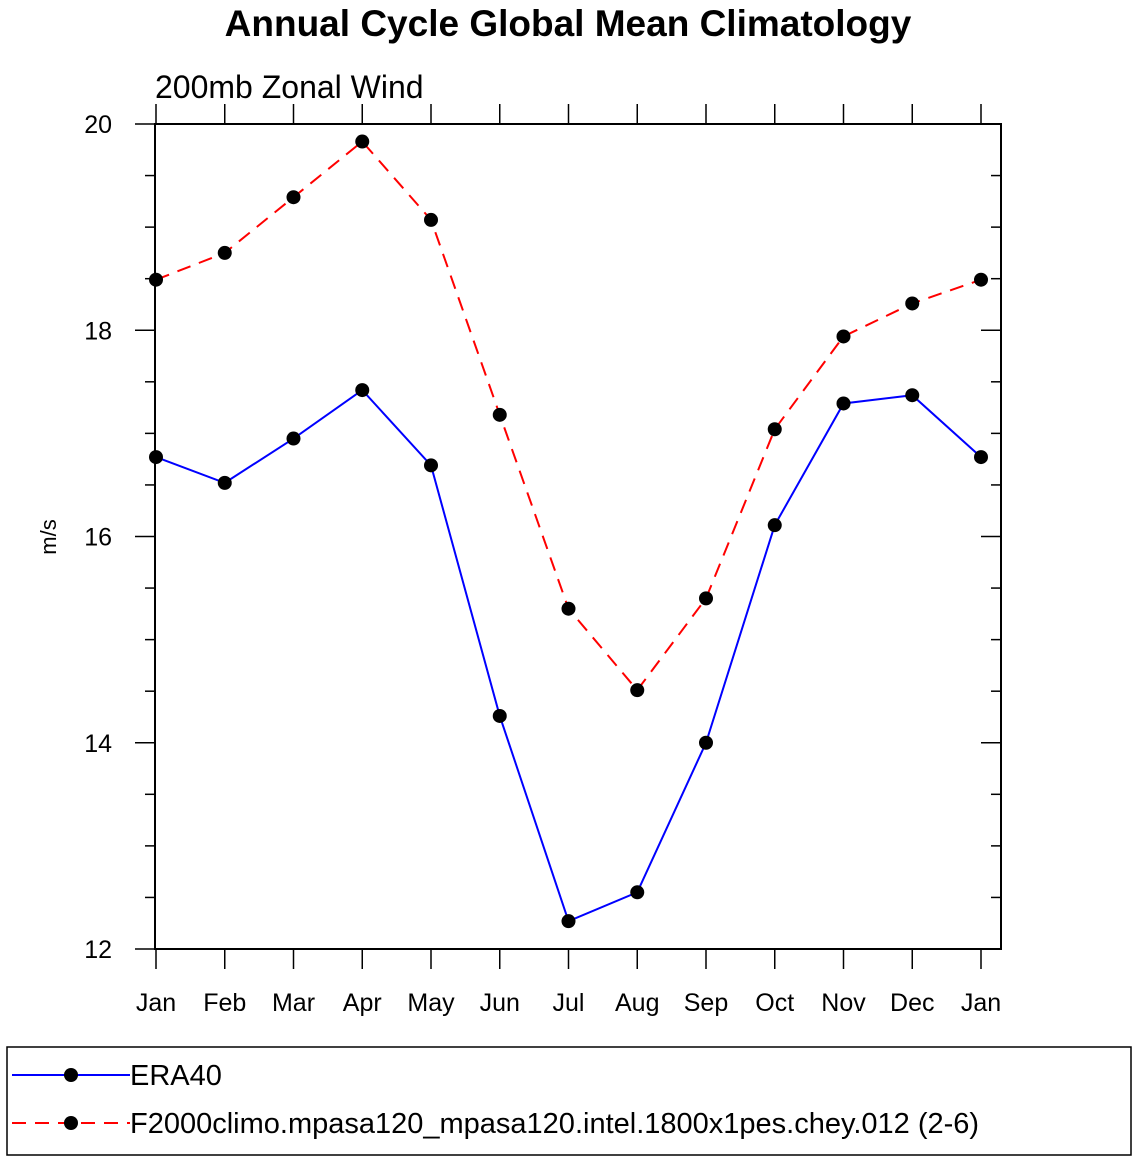  Describe the element at coordinates (293, 1003) in the screenshot. I see `x-tick-label: Mar` at that location.